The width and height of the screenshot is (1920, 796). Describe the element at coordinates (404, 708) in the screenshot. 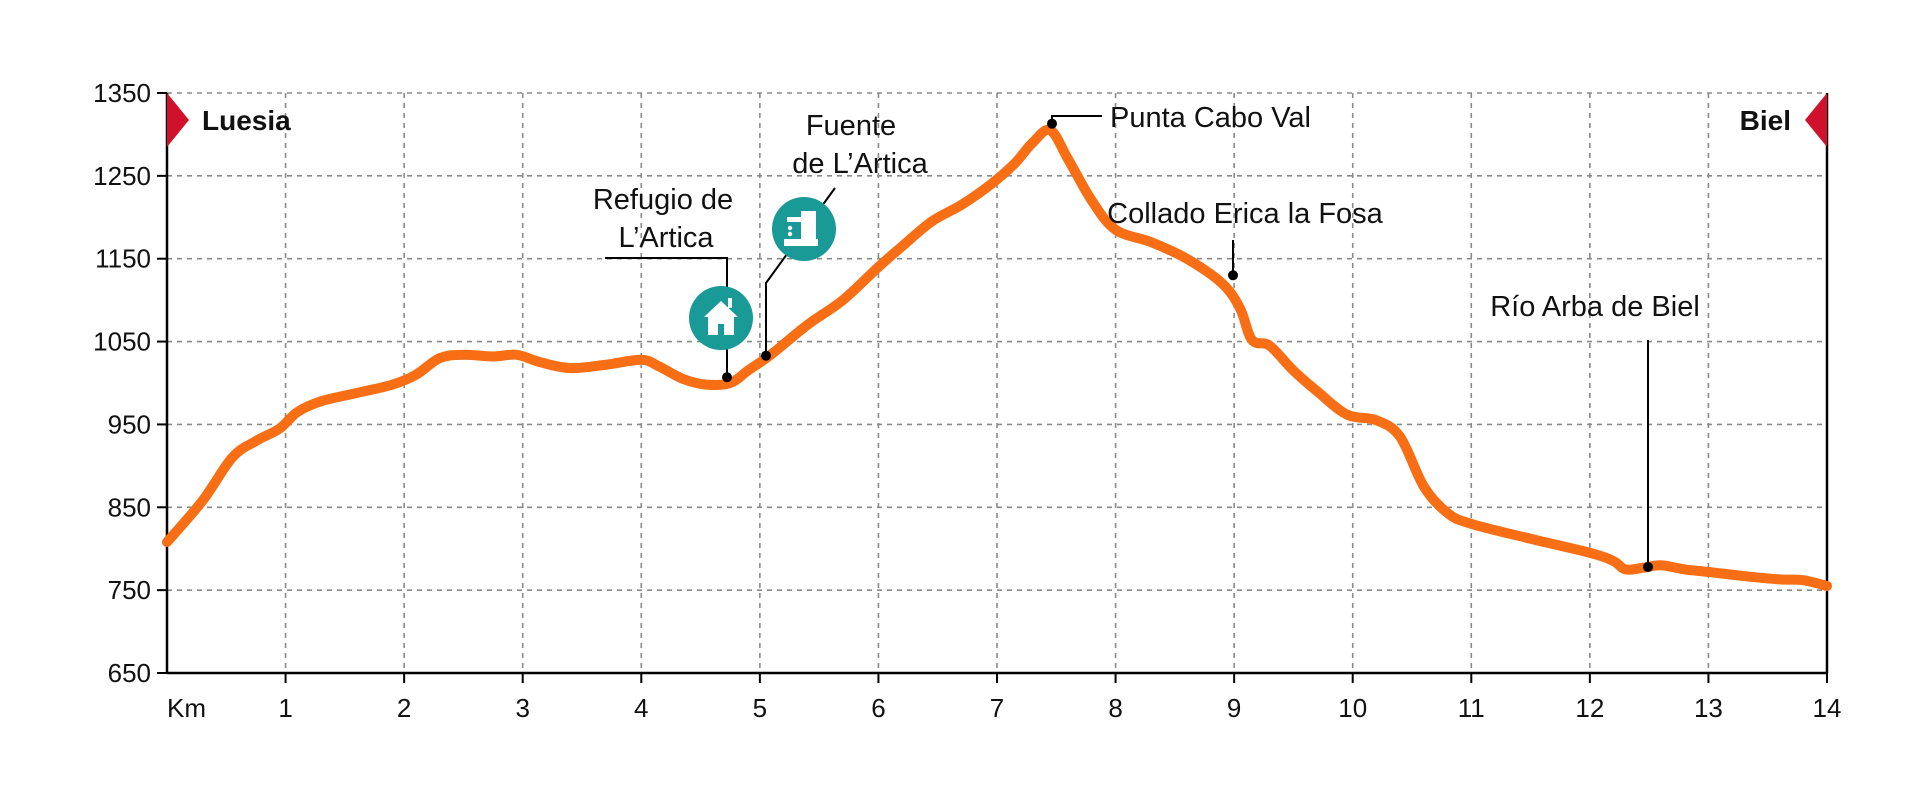

I see `x-tick-label: 2` at that location.